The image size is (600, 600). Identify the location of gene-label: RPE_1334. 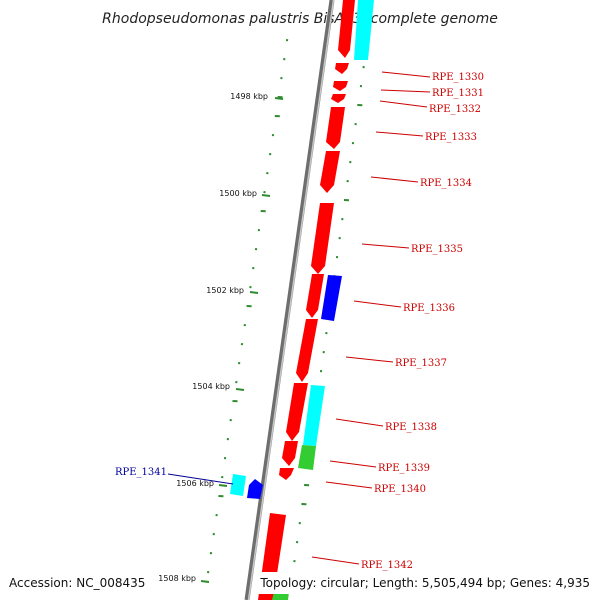
(446, 183).